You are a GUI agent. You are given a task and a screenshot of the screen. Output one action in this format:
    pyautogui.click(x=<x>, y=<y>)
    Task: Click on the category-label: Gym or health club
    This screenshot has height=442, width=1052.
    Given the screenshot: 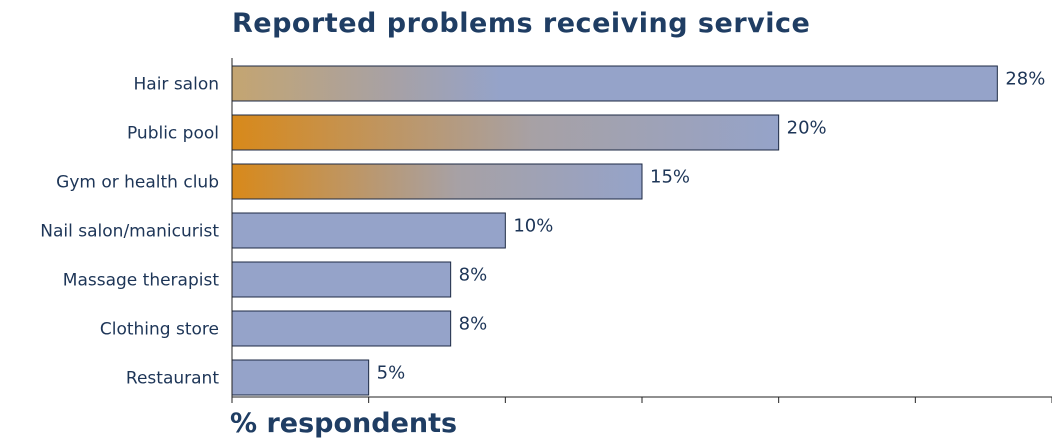 What is the action you would take?
    pyautogui.click(x=137, y=183)
    